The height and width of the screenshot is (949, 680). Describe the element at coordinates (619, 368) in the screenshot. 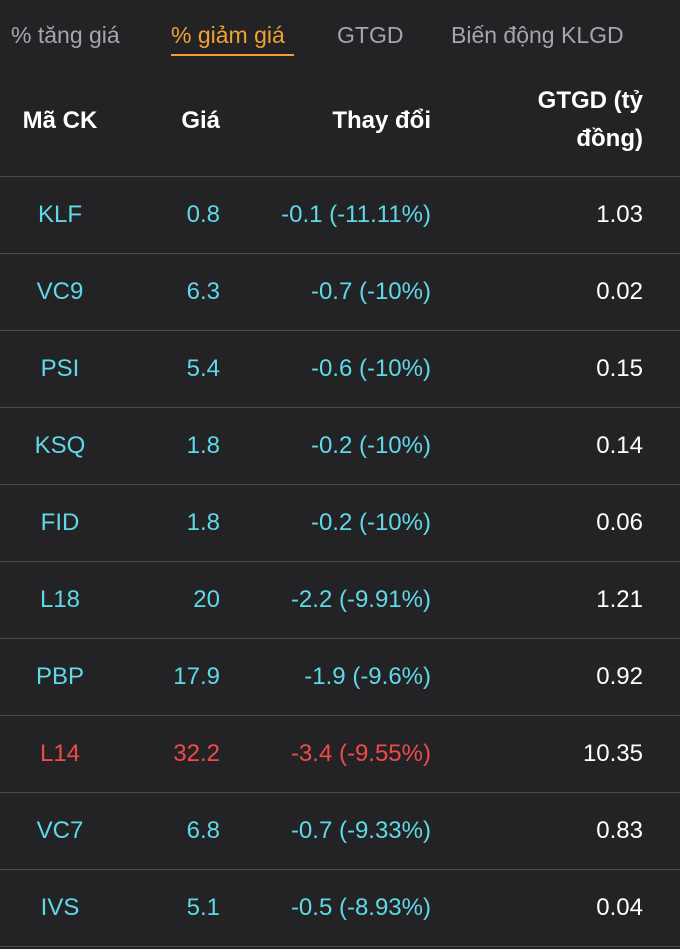

I see `stock-trading-value: 0.15` at that location.